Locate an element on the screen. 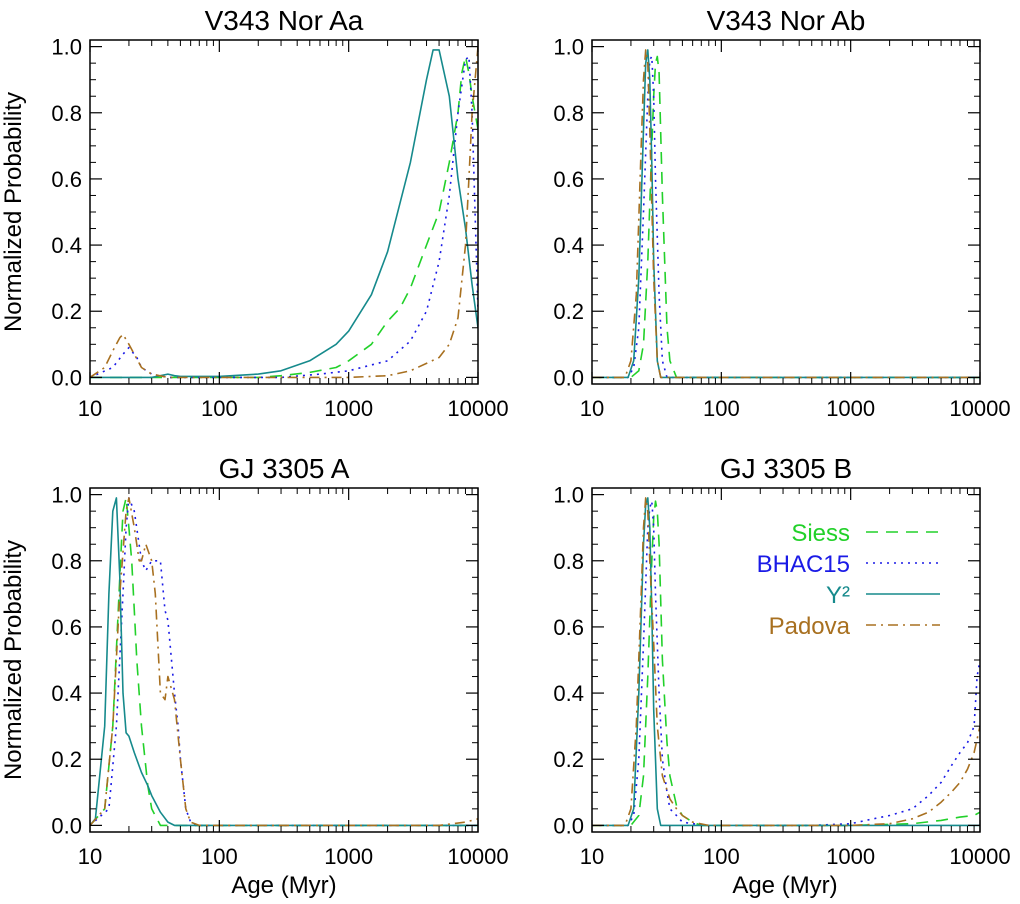 The width and height of the screenshot is (1020, 904). legend-label: Siess is located at coordinates (820, 533).